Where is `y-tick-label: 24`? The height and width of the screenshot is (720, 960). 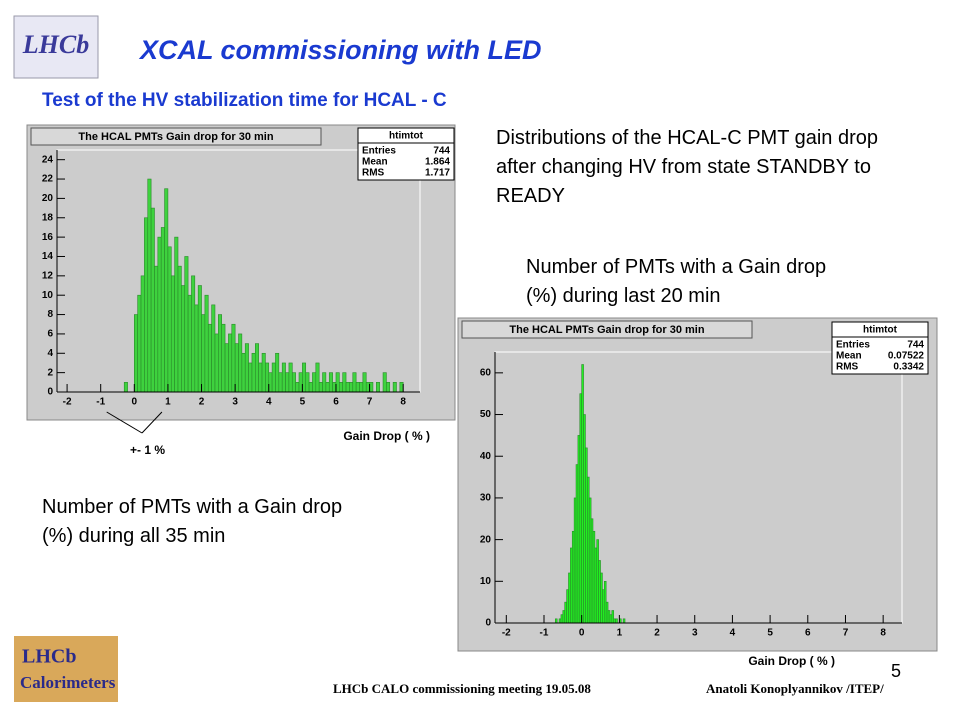 y-tick-label: 24 is located at coordinates (48, 159).